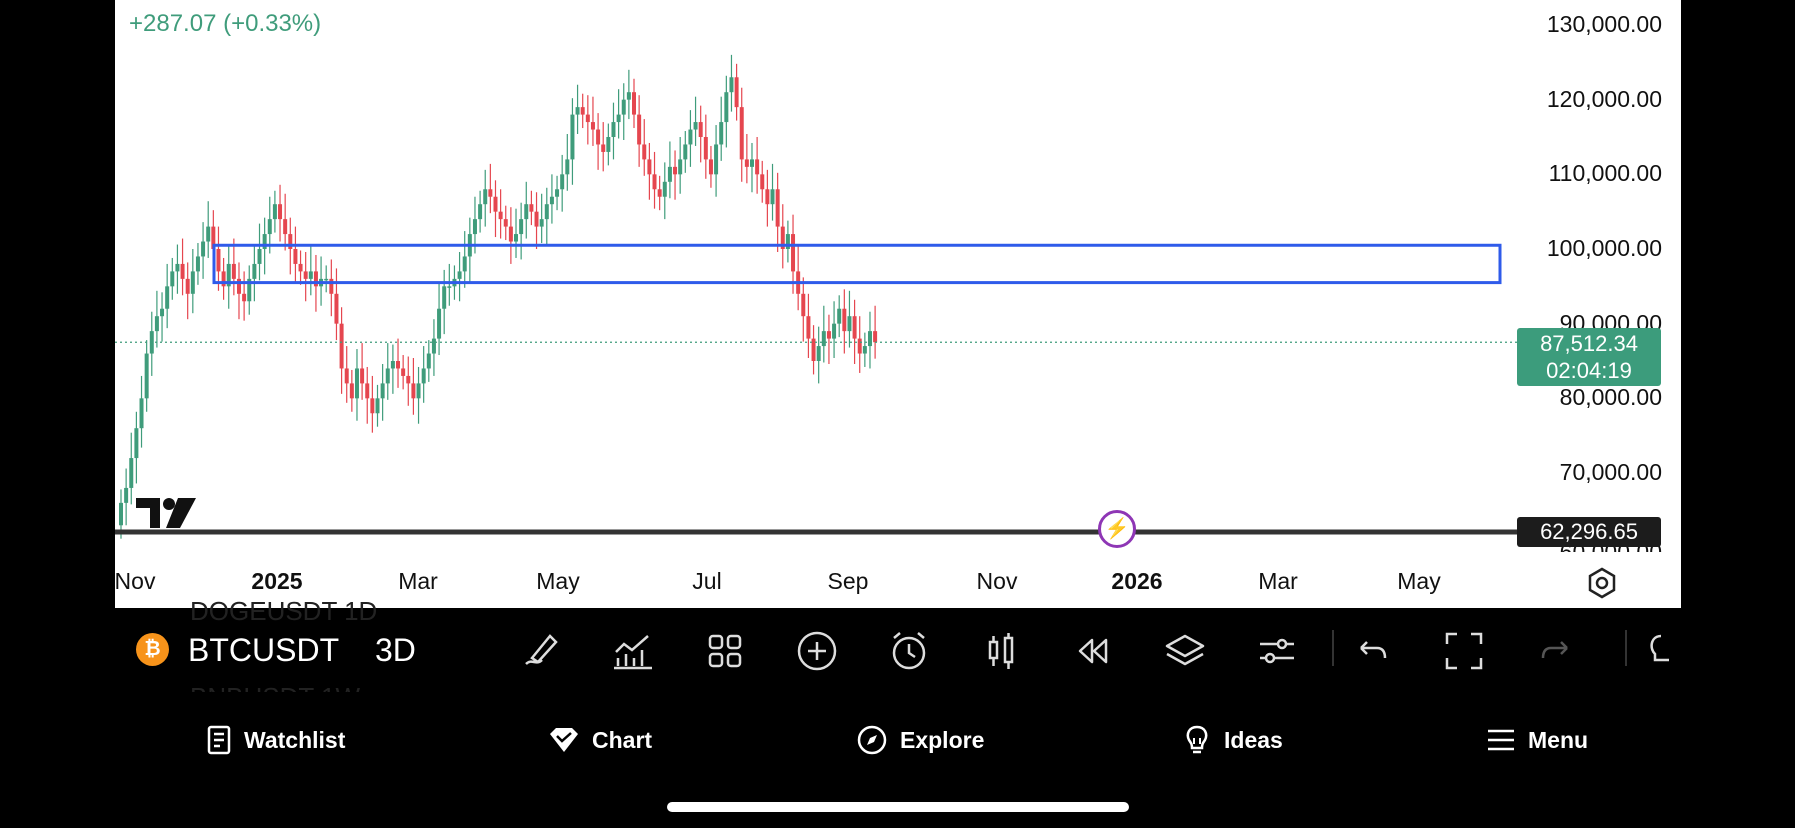 The width and height of the screenshot is (1795, 828). What do you see at coordinates (1664, 651) in the screenshot?
I see `ideas-bulb-icon` at bounding box center [1664, 651].